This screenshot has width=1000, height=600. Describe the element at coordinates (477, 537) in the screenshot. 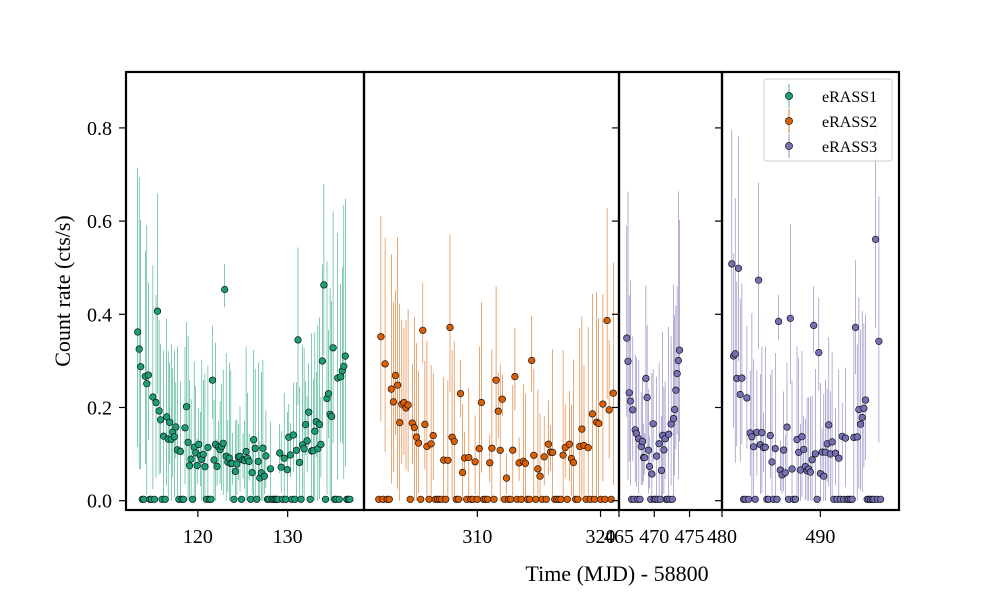

I see `x-tick-label: 310` at that location.